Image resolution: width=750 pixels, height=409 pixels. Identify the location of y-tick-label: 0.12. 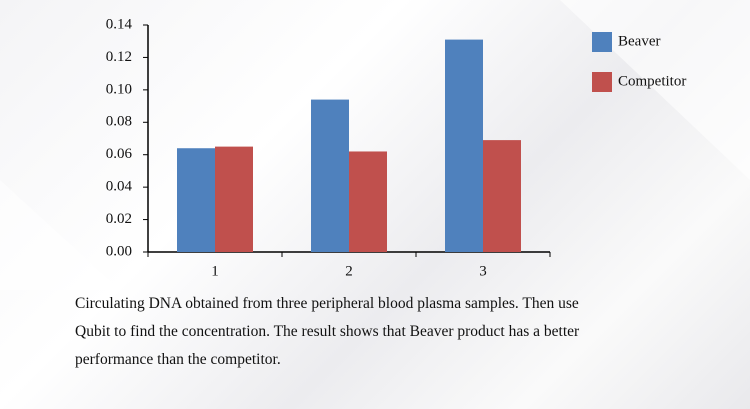
(119, 57).